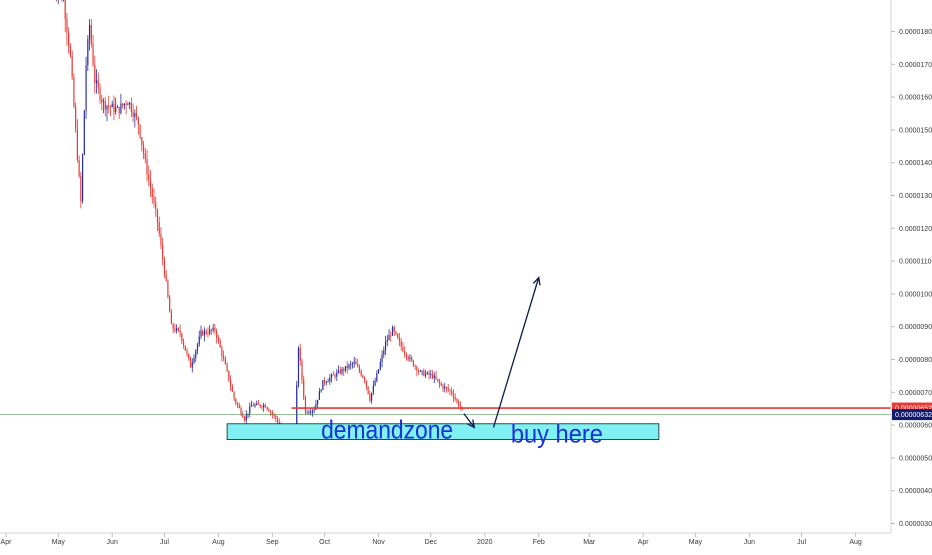 This screenshot has height=555, width=932. What do you see at coordinates (913, 415) in the screenshot?
I see `ref-price-badge-text: 0.00000632` at bounding box center [913, 415].